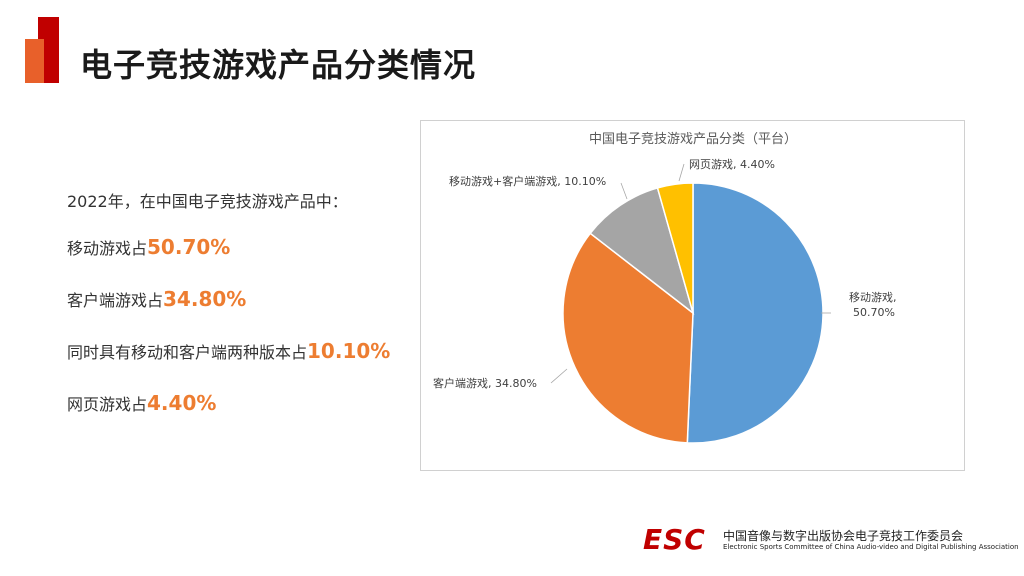 Image resolution: width=1024 pixels, height=576 pixels. Describe the element at coordinates (239, 312) in the screenshot. I see `stat-client: 客户端游戏占34.80%` at that location.